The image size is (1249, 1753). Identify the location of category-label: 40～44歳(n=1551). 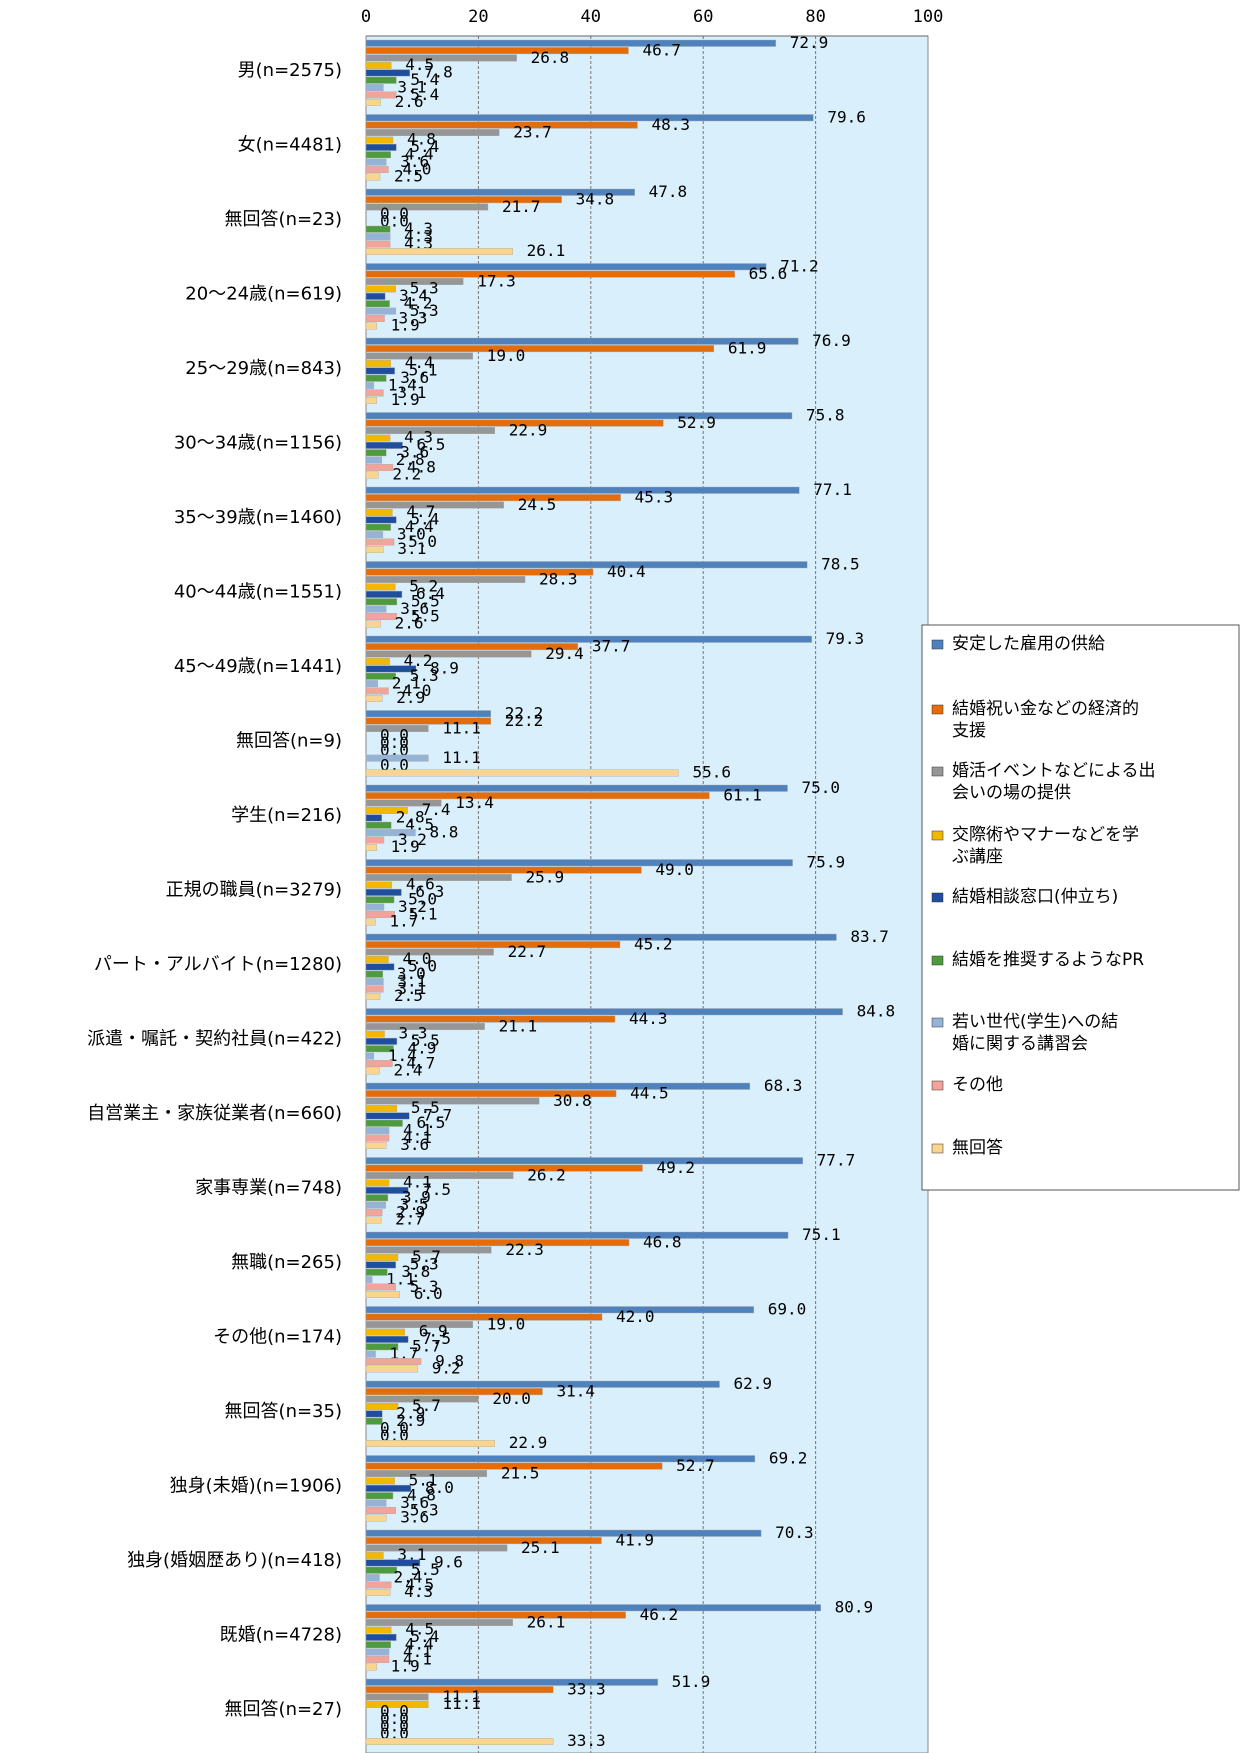
(258, 592).